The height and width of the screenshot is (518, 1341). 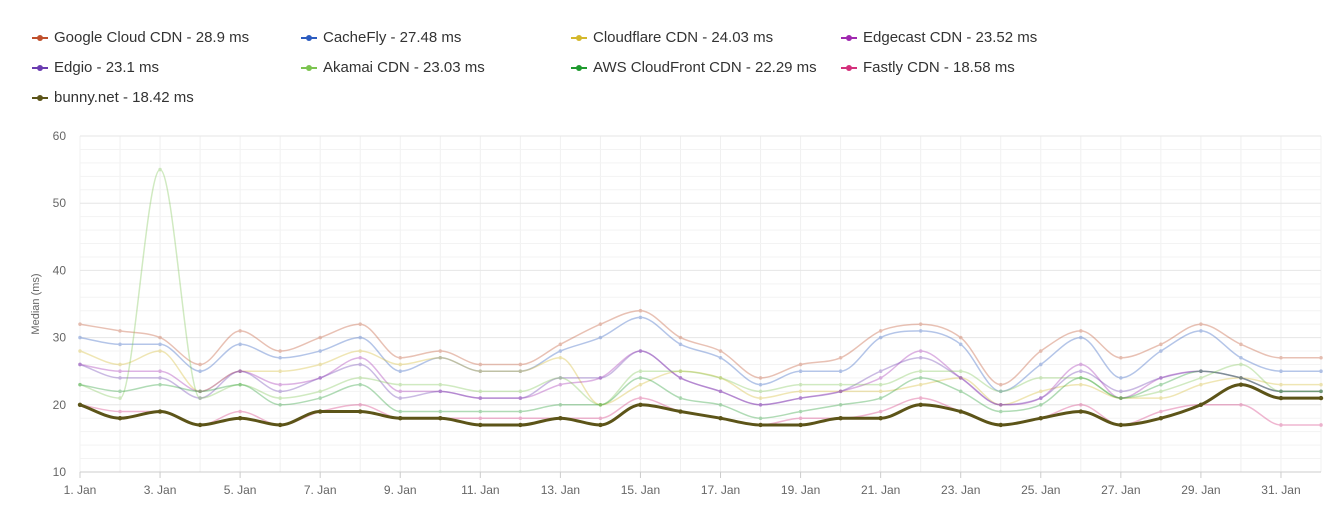 I want to click on series-cloudflare-cdn, so click(x=700, y=378).